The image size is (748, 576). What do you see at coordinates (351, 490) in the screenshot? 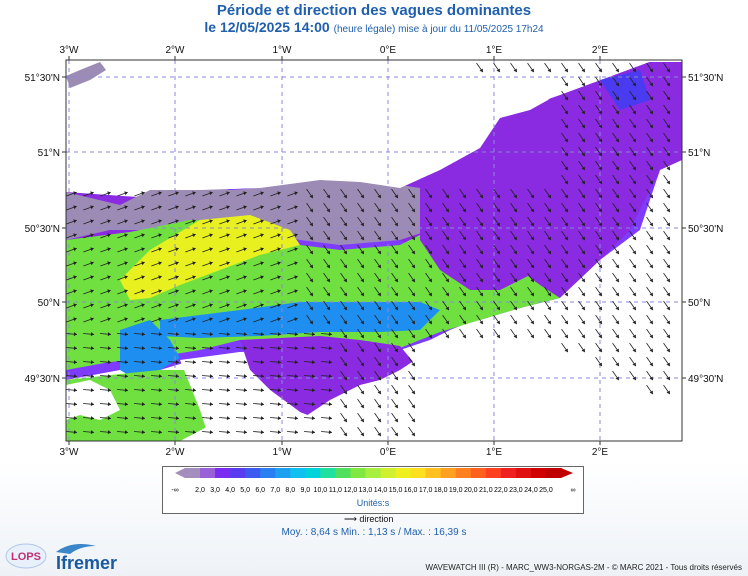
I see `legend-value-10: 12,0` at bounding box center [351, 490].